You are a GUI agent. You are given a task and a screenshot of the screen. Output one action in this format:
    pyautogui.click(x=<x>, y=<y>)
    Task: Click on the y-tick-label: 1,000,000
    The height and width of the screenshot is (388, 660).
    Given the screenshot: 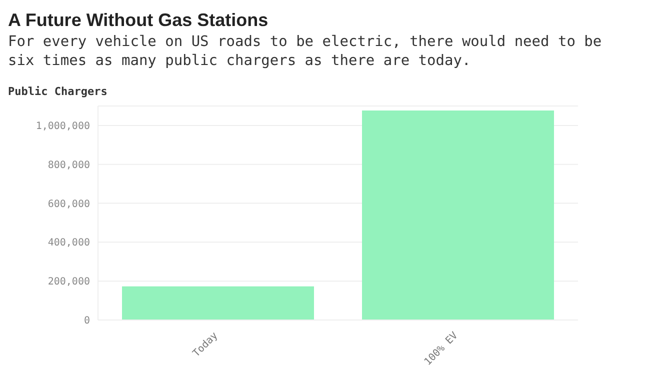 What is the action you would take?
    pyautogui.click(x=63, y=126)
    